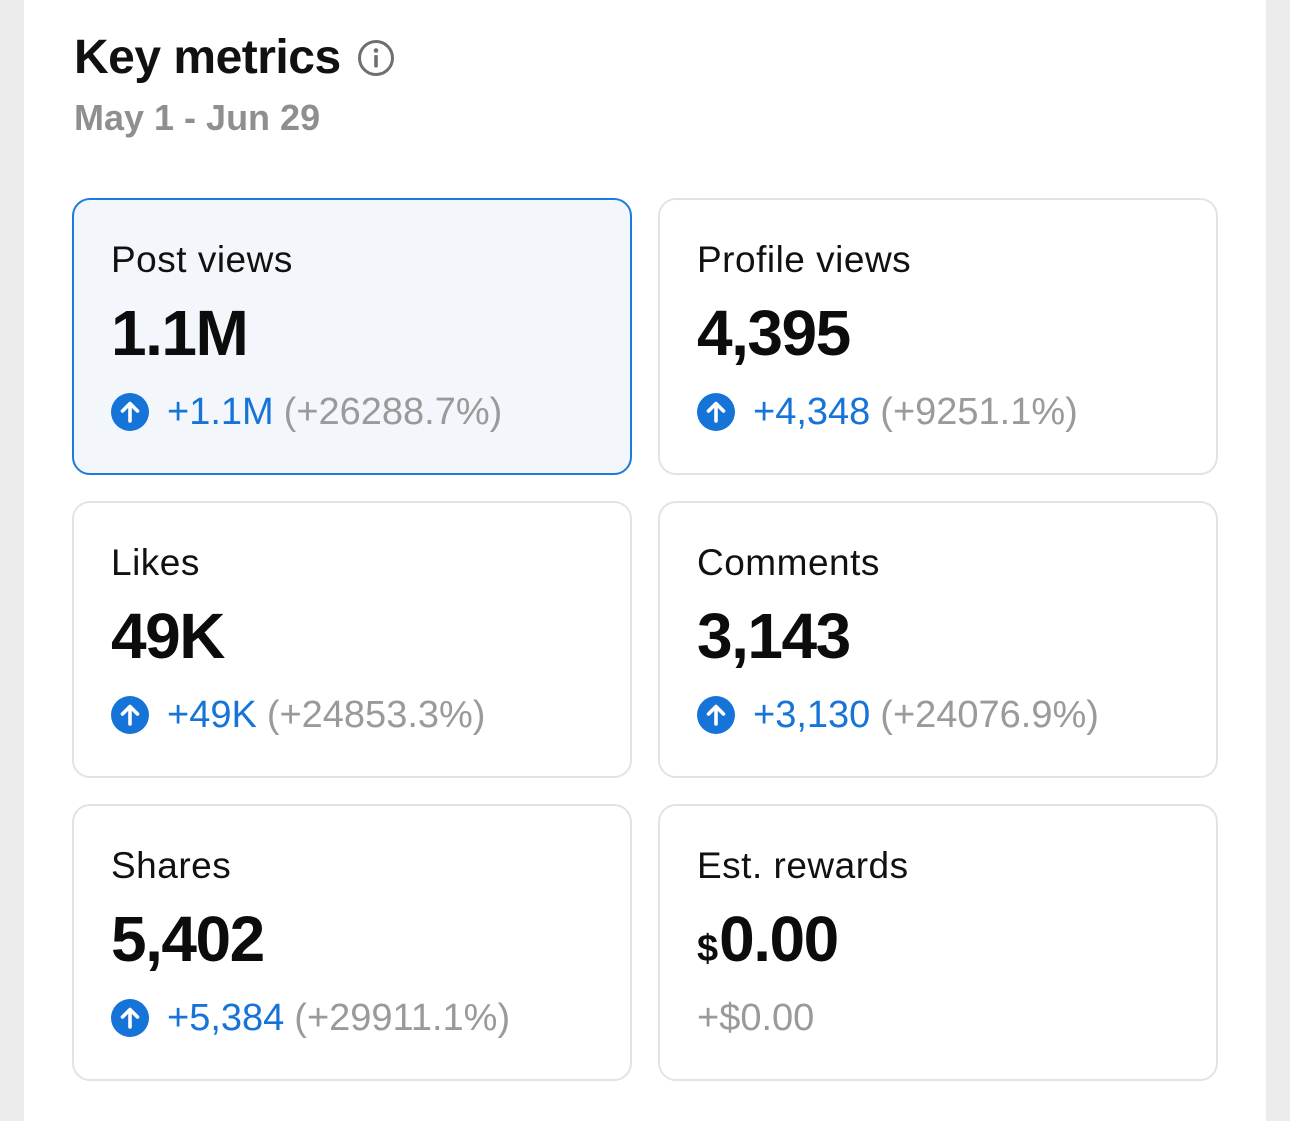 The image size is (1290, 1121). Describe the element at coordinates (220, 412) in the screenshot. I see `metric-delta: +1.1M` at that location.